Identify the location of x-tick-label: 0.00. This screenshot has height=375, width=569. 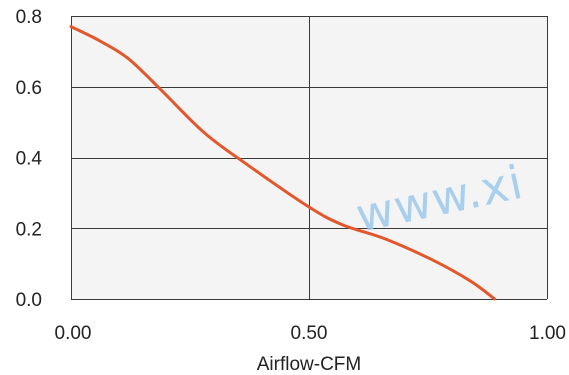
(73, 333).